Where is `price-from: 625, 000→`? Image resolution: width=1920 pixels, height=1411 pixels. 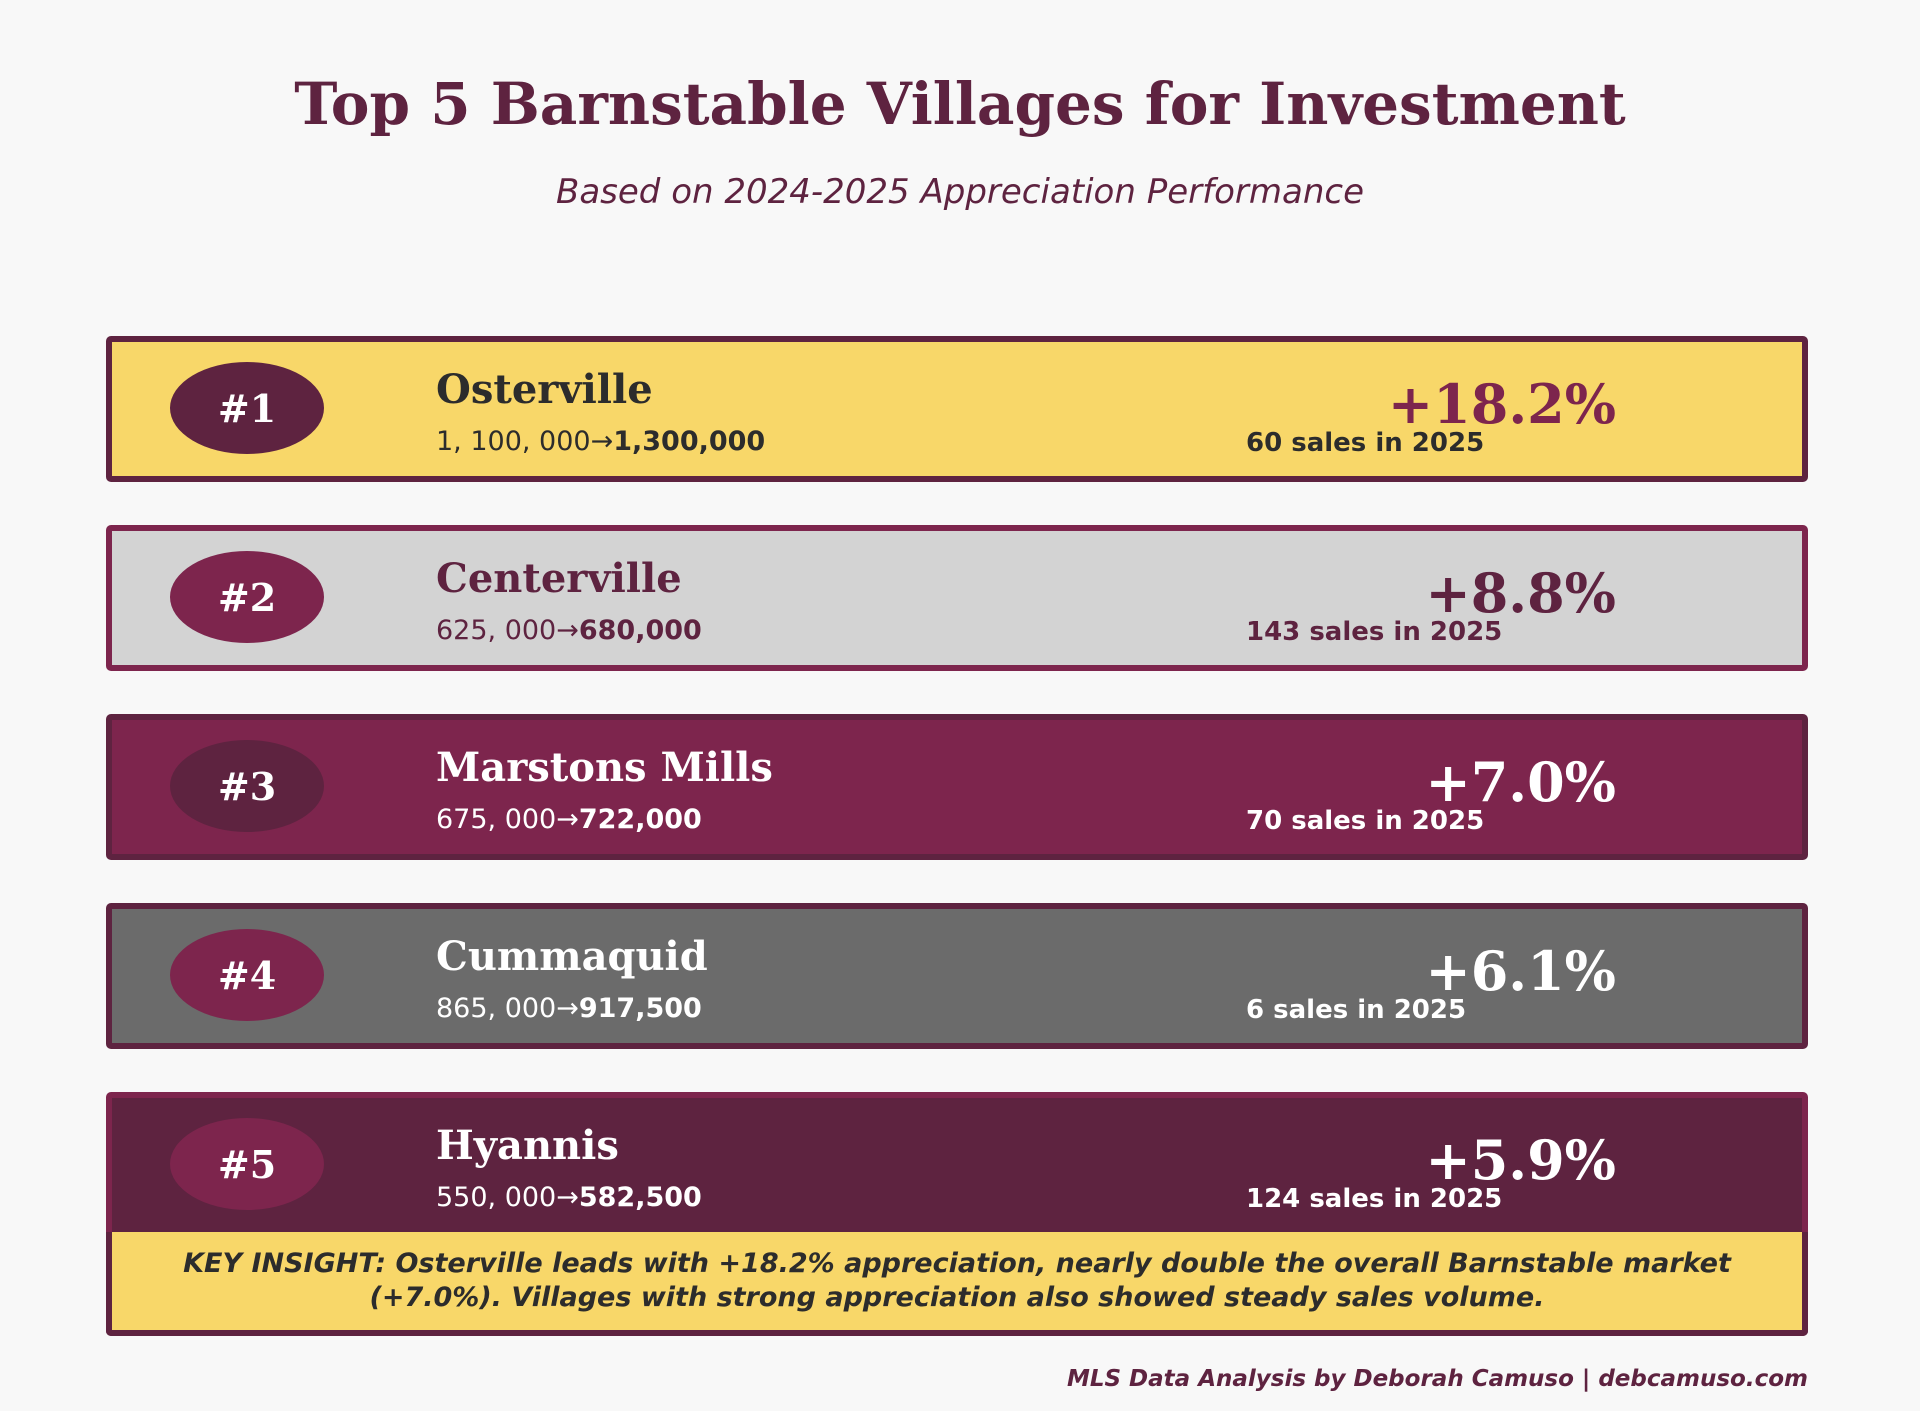 price-from: 625, 000→ is located at coordinates (507, 630).